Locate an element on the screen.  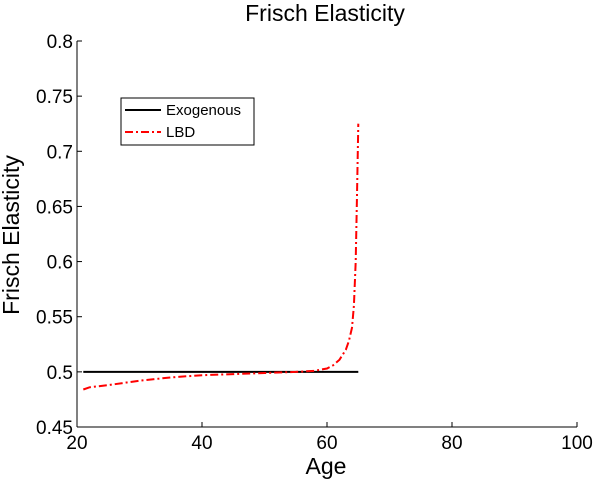
legend-label-exogenous: Exogenous is located at coordinates (203, 110).